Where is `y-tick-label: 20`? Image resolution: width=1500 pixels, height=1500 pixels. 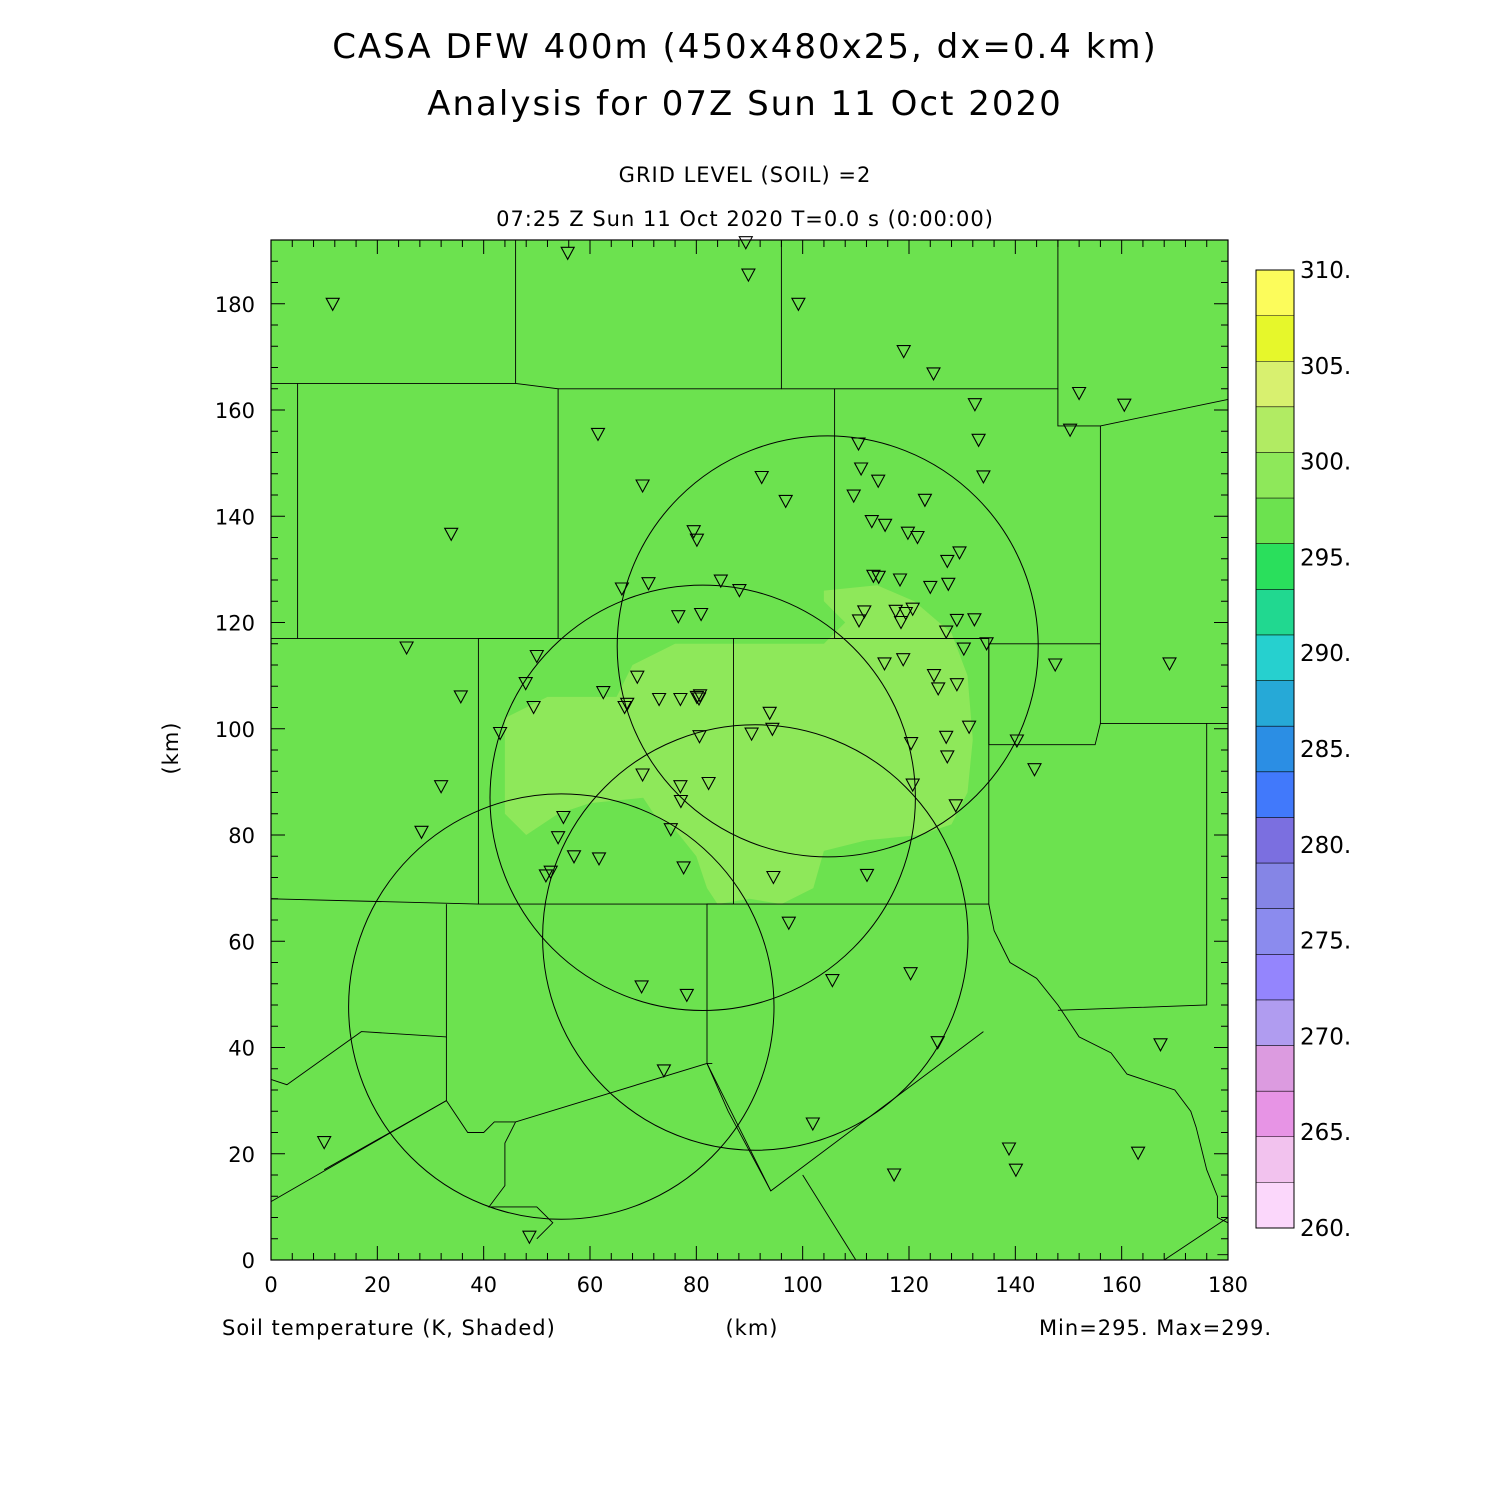
y-tick-label: 20 is located at coordinates (241, 1155).